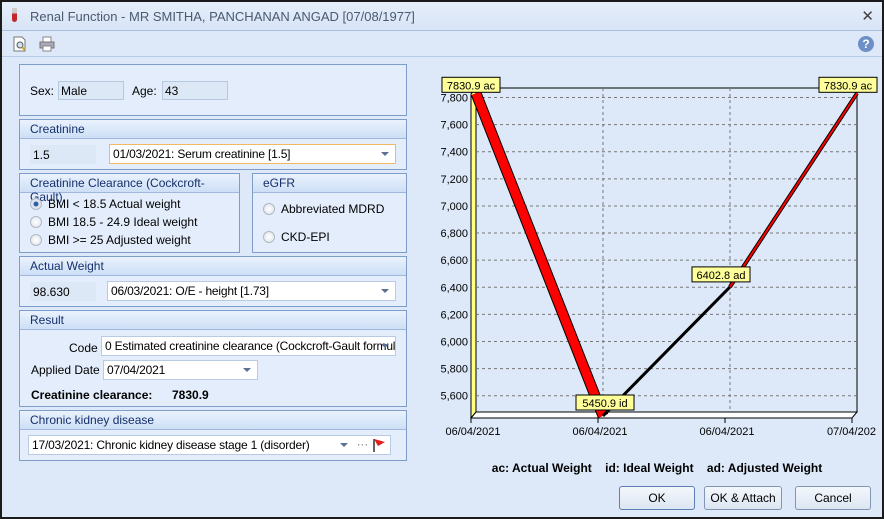 This screenshot has width=884, height=519. Describe the element at coordinates (866, 44) in the screenshot. I see `help-icon: ?` at that location.